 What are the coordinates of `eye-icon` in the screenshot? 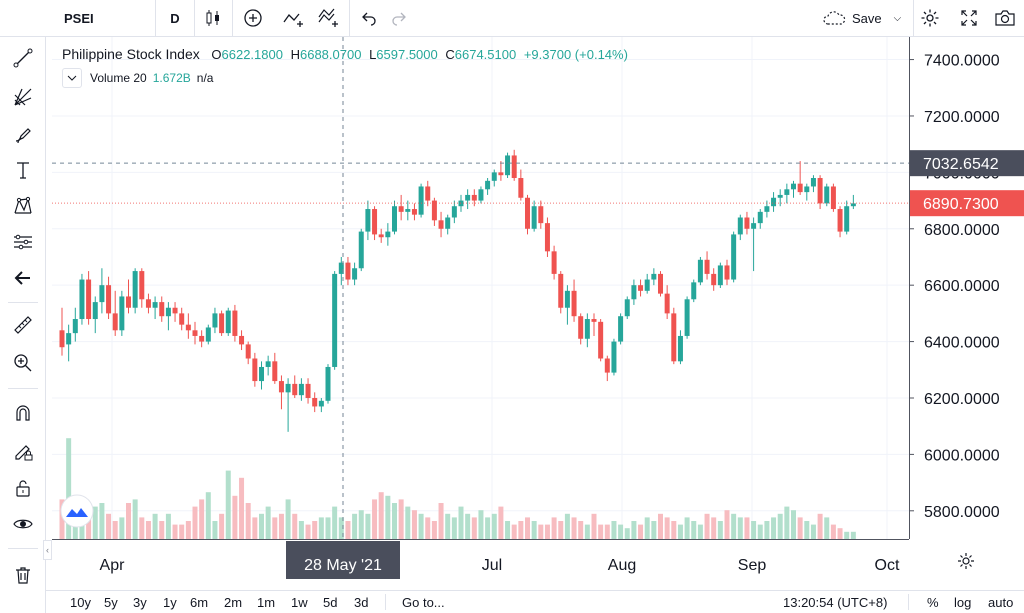 It's located at (23, 524).